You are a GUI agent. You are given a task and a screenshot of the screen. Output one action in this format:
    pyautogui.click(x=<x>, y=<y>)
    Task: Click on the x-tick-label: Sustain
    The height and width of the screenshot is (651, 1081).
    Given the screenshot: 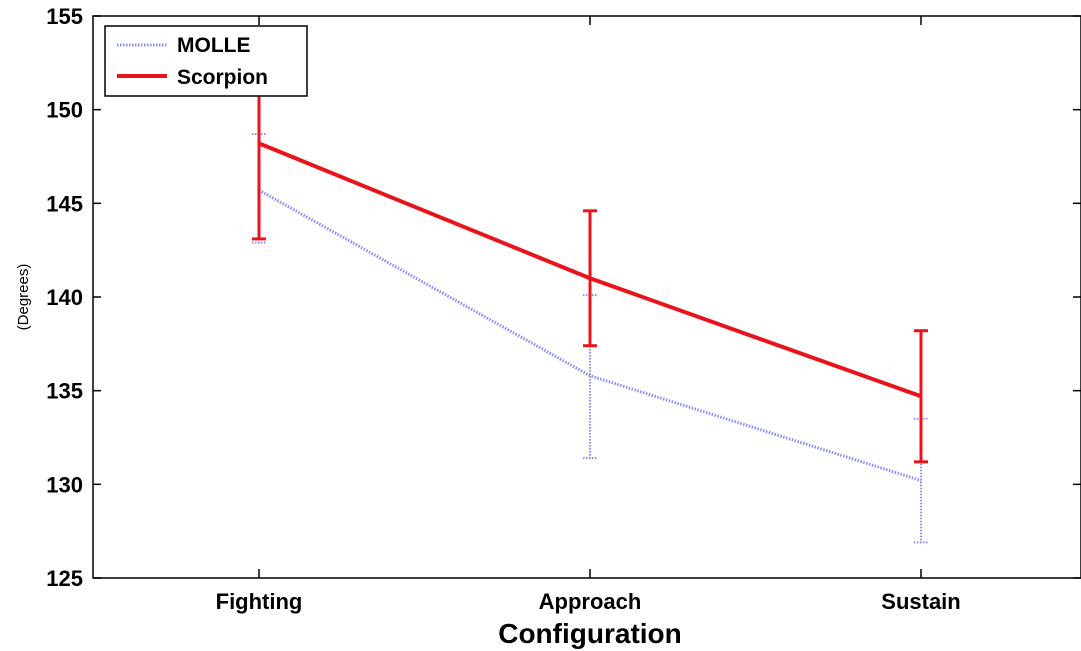 What is the action you would take?
    pyautogui.click(x=920, y=601)
    